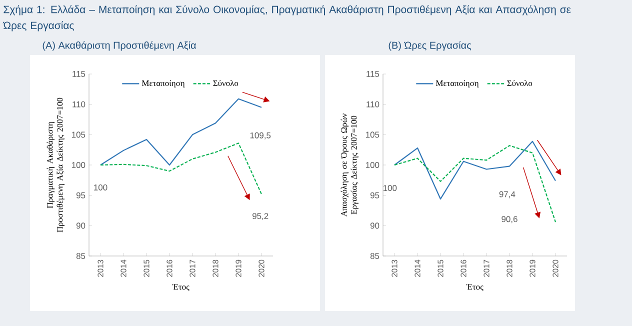  Describe the element at coordinates (260, 216) in the screenshot. I see `annotation: 95,2` at that location.